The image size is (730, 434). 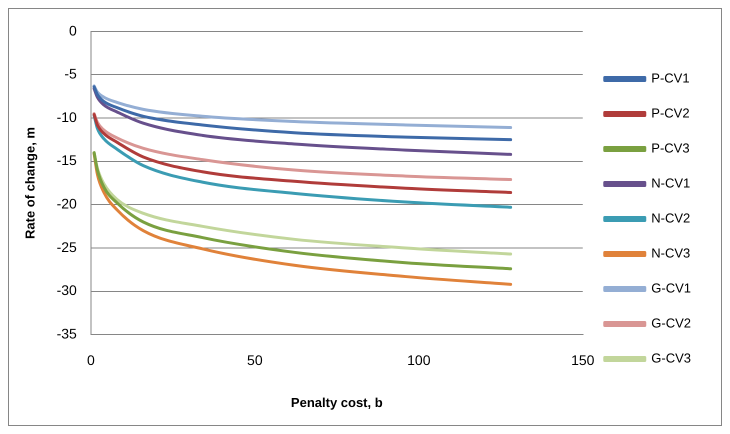 What do you see at coordinates (90, 360) in the screenshot?
I see `x-tick-label: 0` at bounding box center [90, 360].